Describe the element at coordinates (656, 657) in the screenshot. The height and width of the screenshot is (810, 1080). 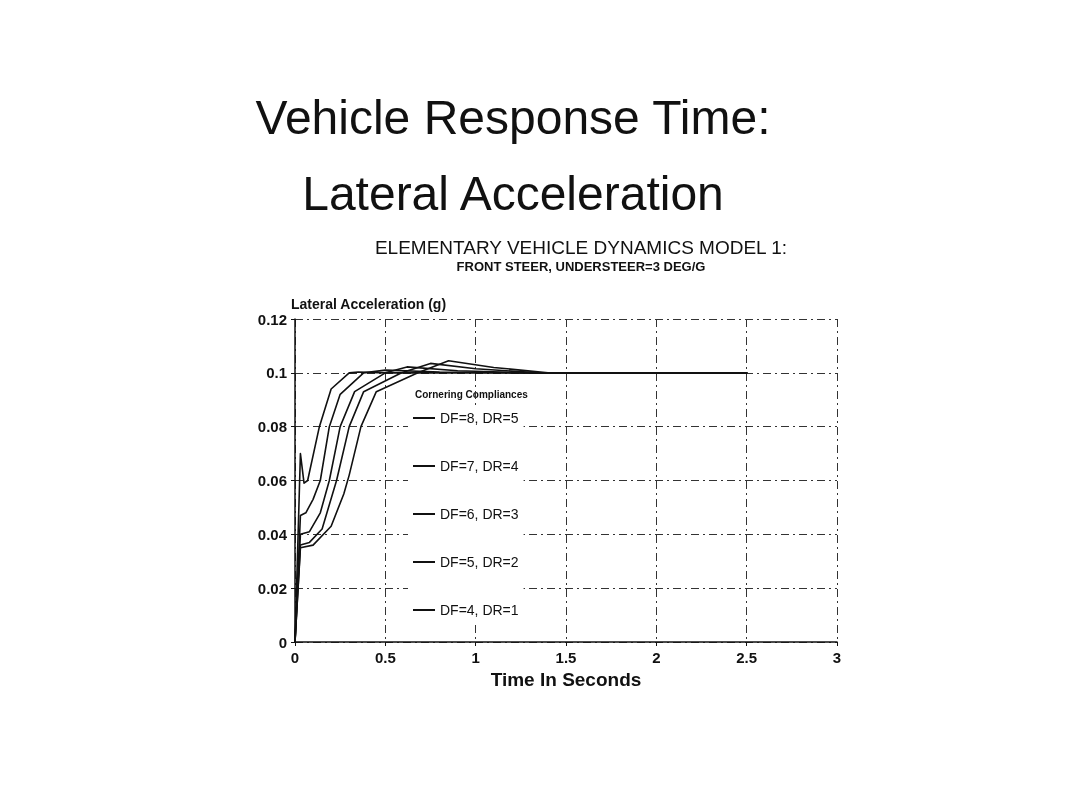
I see `x-tick-label: 2` at that location.